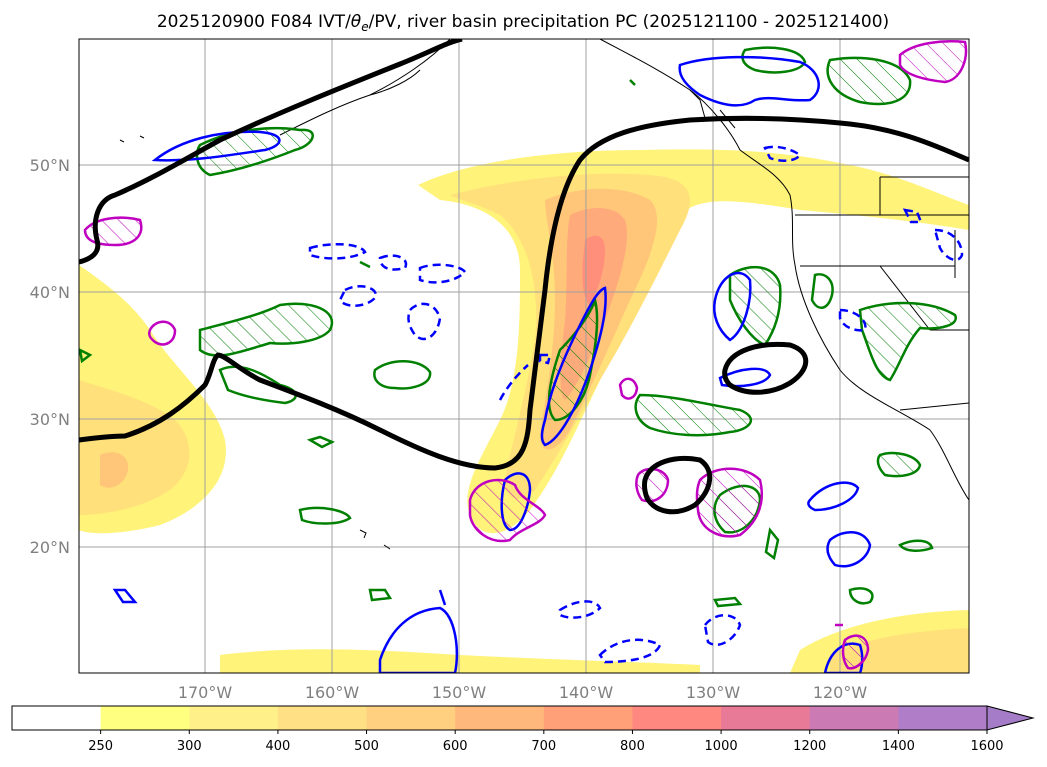 Image resolution: width=1047 pixels, height=767 pixels. Describe the element at coordinates (50, 419) in the screenshot. I see `lat-label-30n: 30°N` at that location.